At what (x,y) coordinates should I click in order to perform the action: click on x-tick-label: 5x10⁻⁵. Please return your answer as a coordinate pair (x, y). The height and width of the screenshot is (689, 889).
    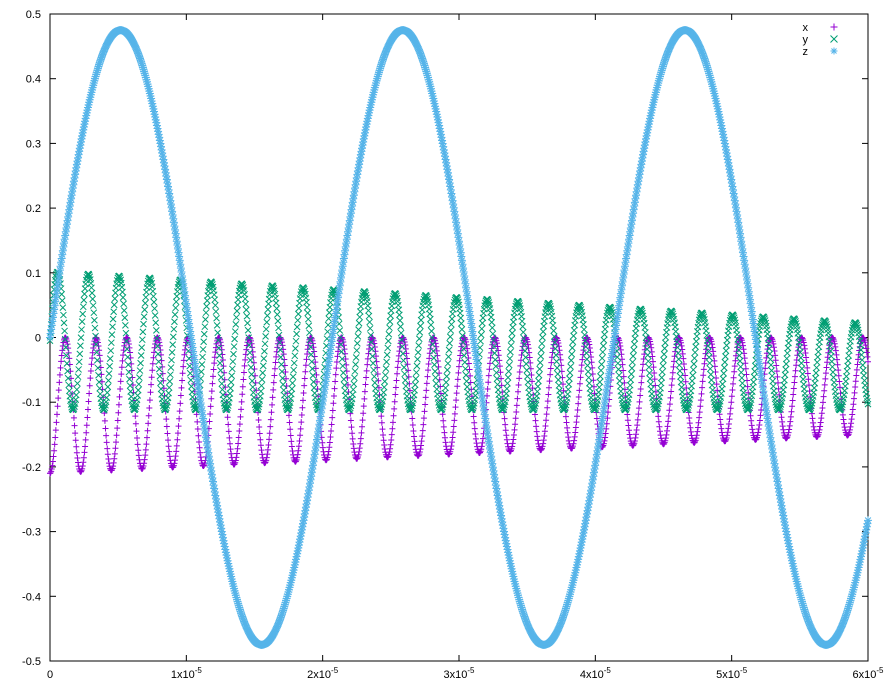
    Looking at the image, I should click on (732, 673).